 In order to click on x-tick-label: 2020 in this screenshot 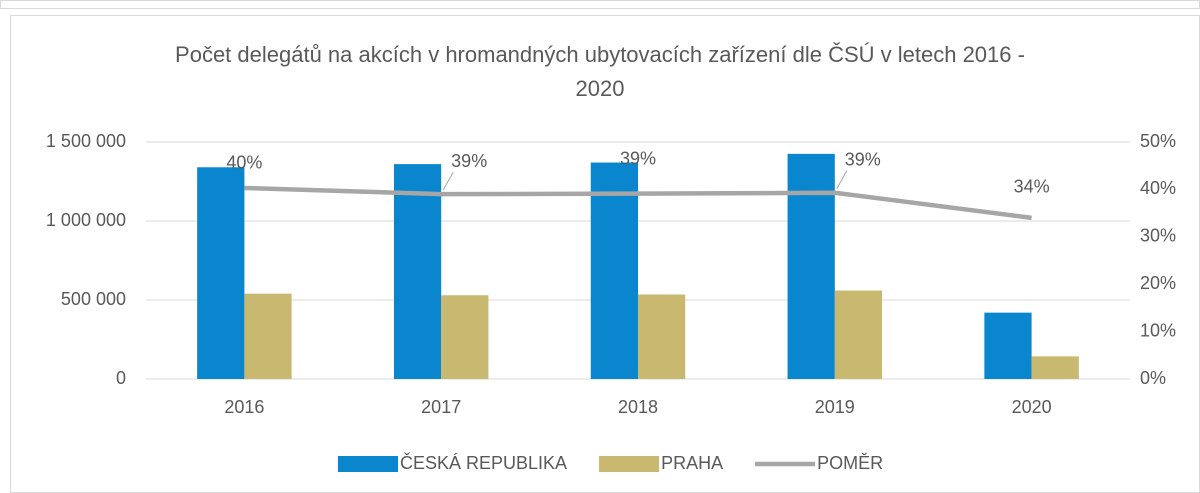, I will do `click(1032, 407)`.